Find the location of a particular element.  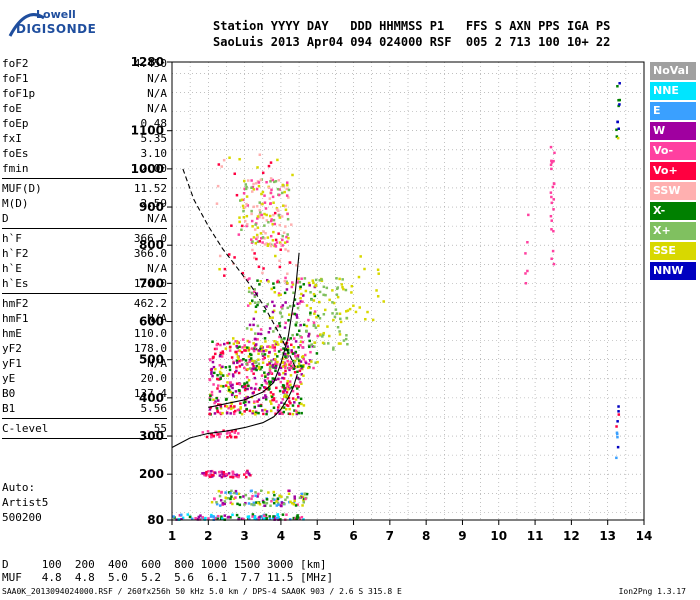

param-value: N/A is located at coordinates (157, 218).